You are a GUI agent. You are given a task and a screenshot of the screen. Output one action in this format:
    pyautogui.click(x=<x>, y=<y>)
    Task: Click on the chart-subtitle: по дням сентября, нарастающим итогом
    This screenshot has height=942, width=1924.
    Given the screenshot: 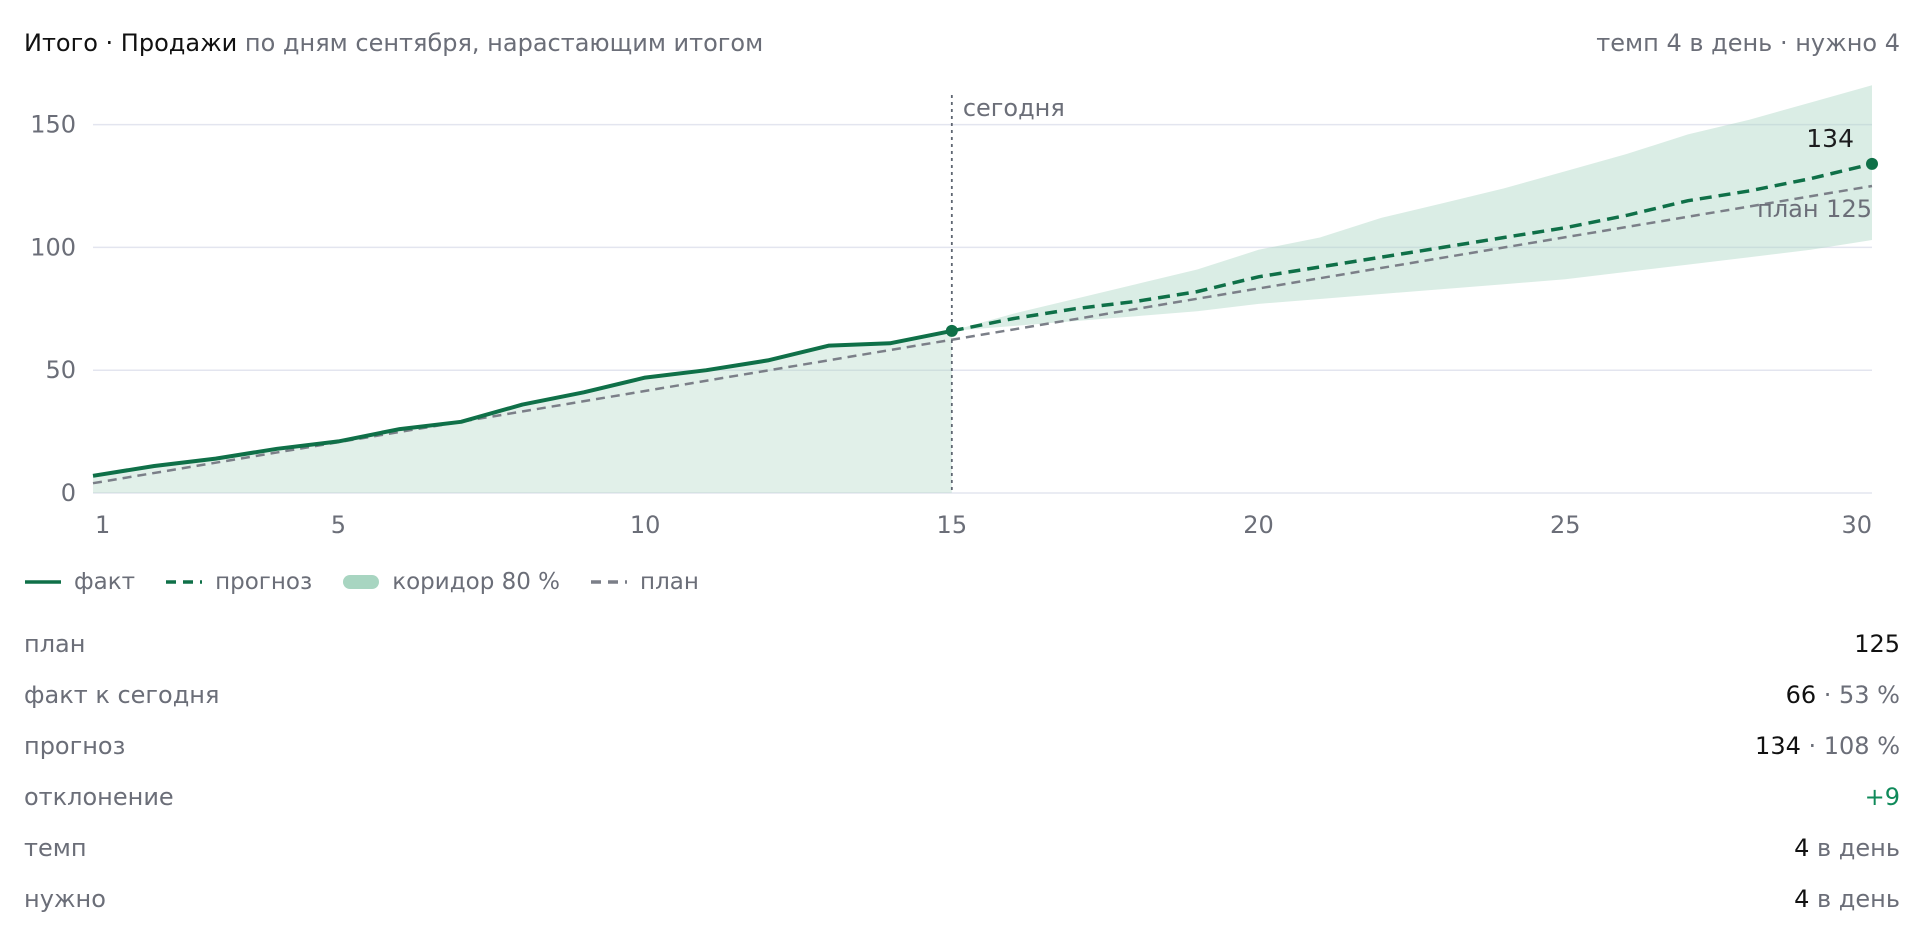 What is the action you would take?
    pyautogui.click(x=504, y=43)
    